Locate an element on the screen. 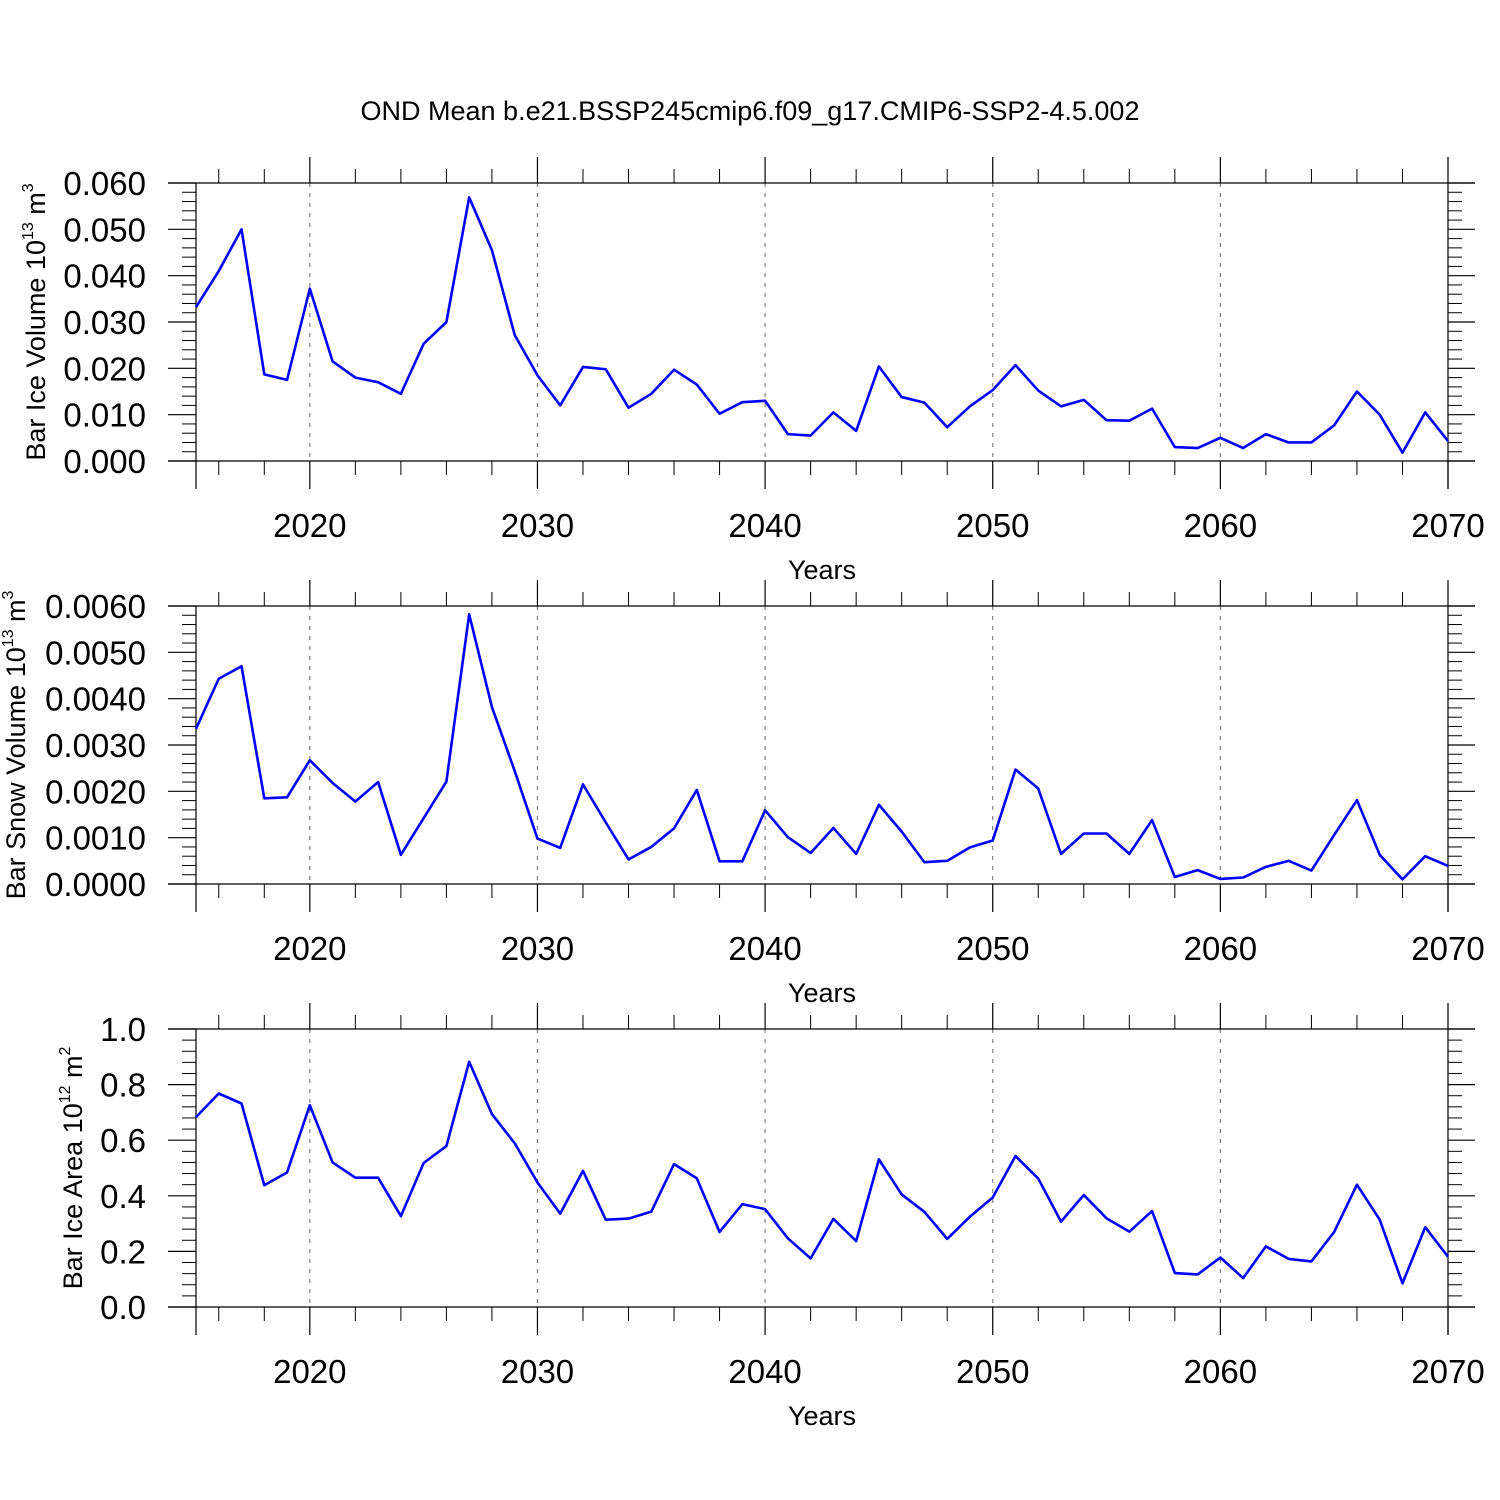 This screenshot has height=1500, width=1500. y-tick-label: 0.020 is located at coordinates (104, 368).